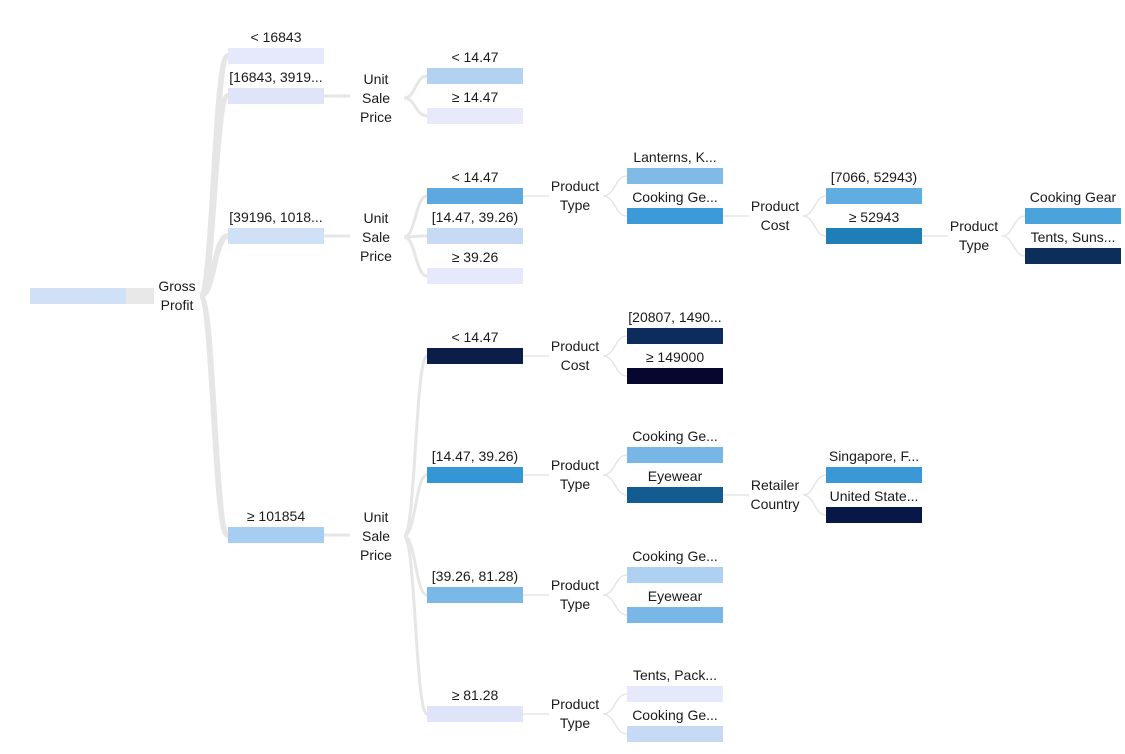 This screenshot has width=1125, height=754. What do you see at coordinates (675, 694) in the screenshot?
I see `node-bar-gp-ge-ge-tents` at bounding box center [675, 694].